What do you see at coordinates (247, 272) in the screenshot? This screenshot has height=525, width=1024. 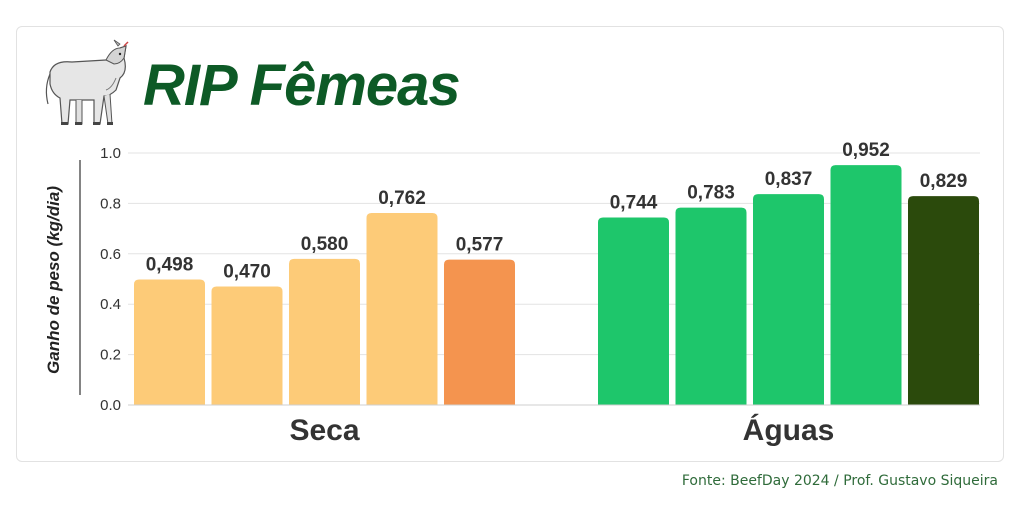 I see `data-label: 0,470` at bounding box center [247, 272].